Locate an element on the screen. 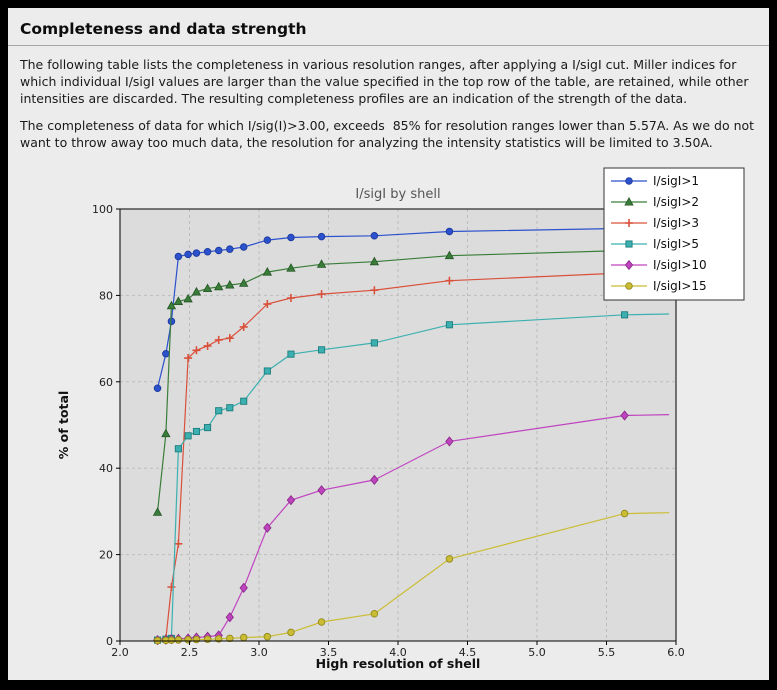  x-axis-label: High resolution of shell is located at coordinates (398, 663).